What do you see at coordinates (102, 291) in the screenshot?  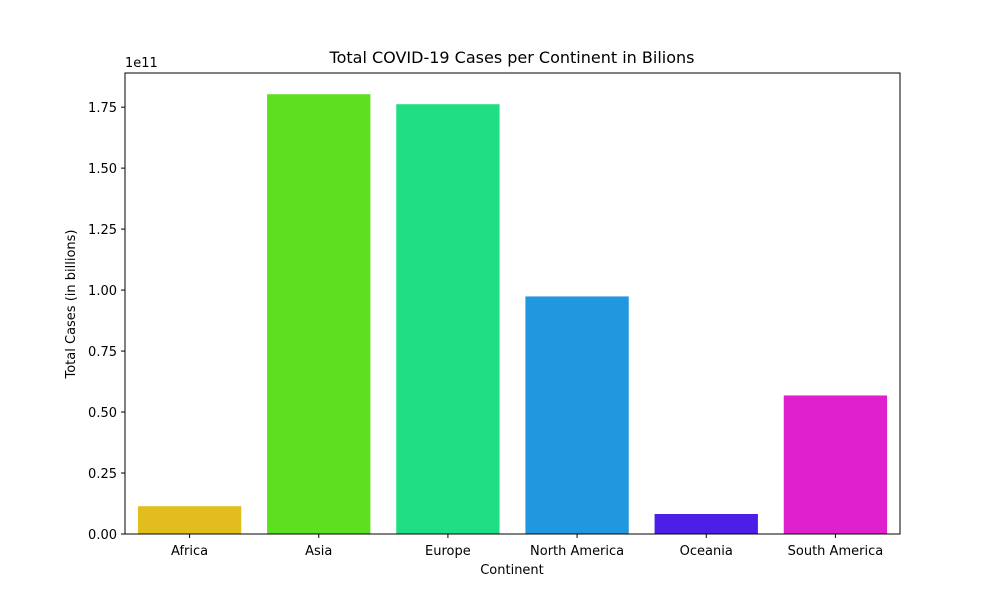 I see `y-tick-label: 1.00` at bounding box center [102, 291].